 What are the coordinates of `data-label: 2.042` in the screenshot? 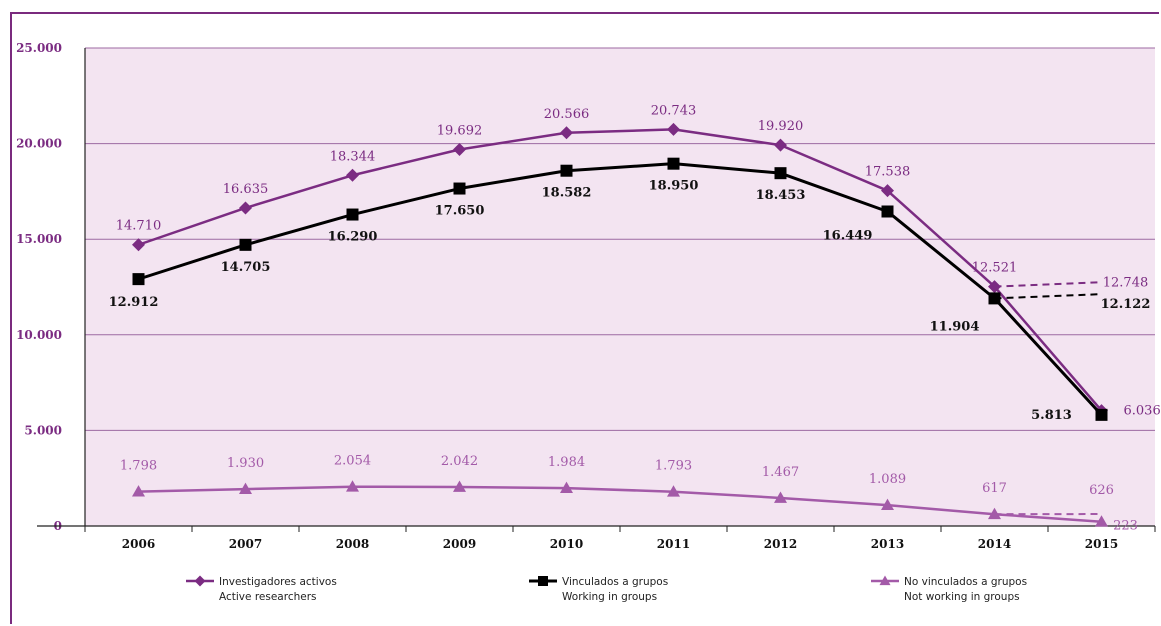 It's located at (459, 461).